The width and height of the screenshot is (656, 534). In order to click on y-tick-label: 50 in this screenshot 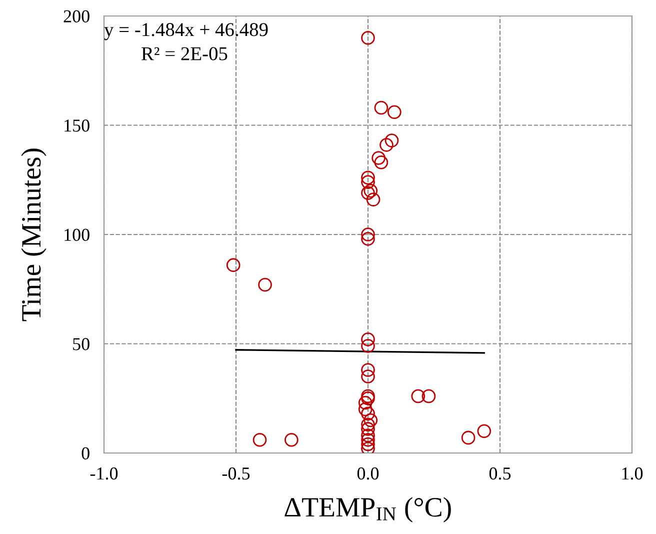, I will do `click(81, 344)`.